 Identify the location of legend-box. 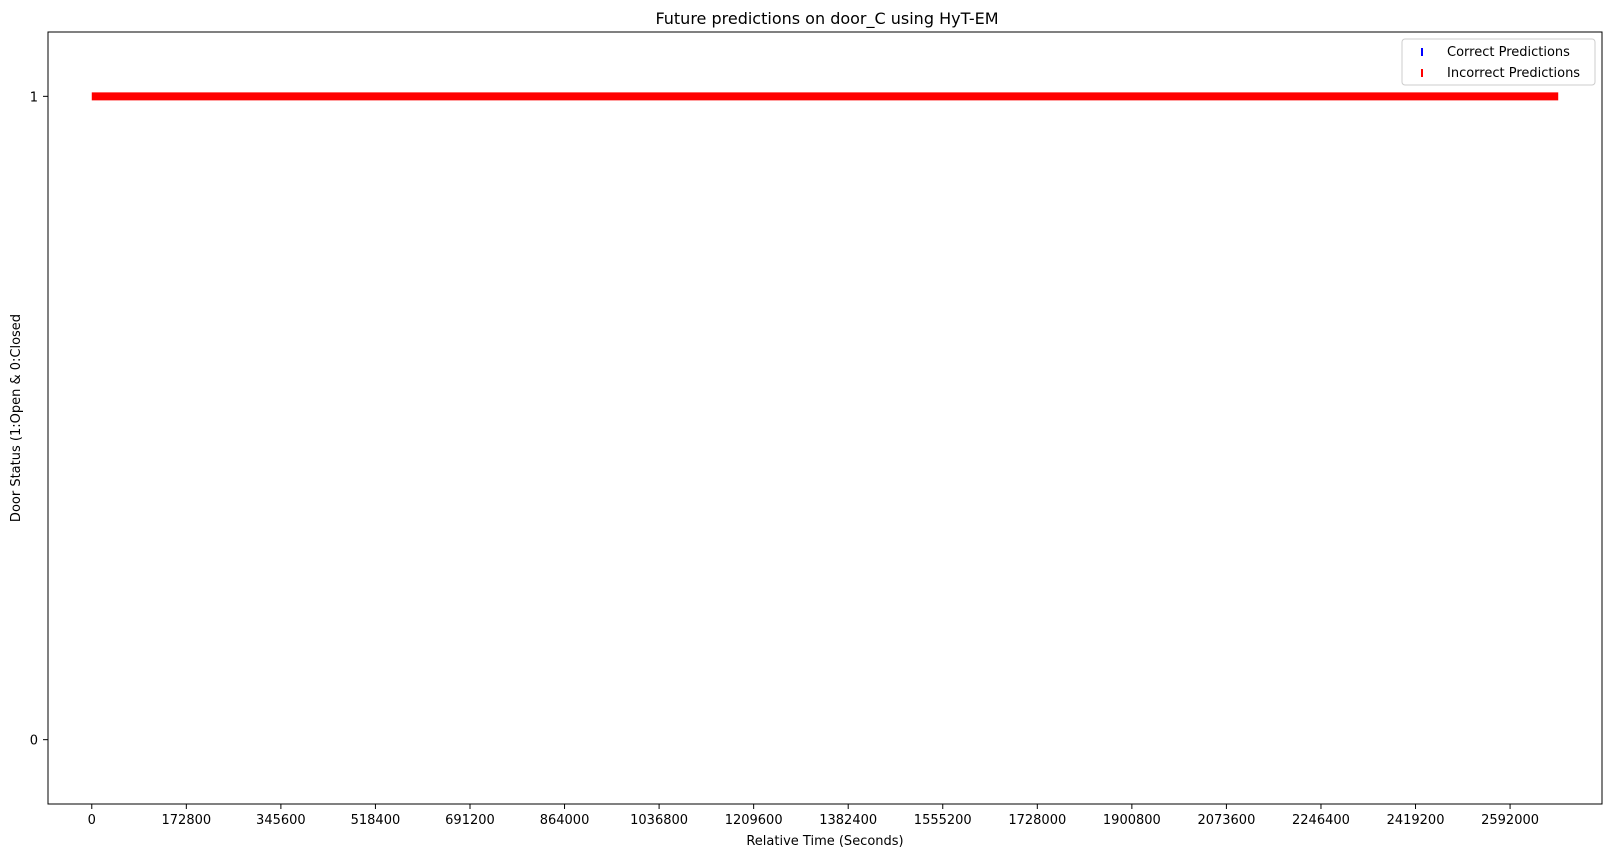
(1498, 62).